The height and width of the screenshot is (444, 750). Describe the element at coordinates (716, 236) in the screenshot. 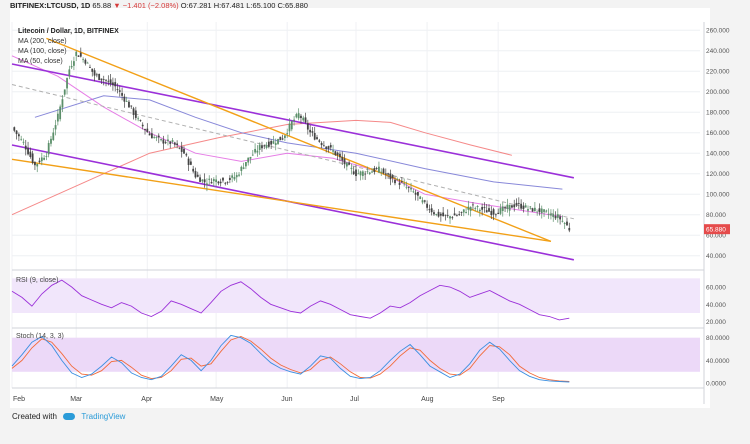

I see `price-tick-label: 60.000` at that location.